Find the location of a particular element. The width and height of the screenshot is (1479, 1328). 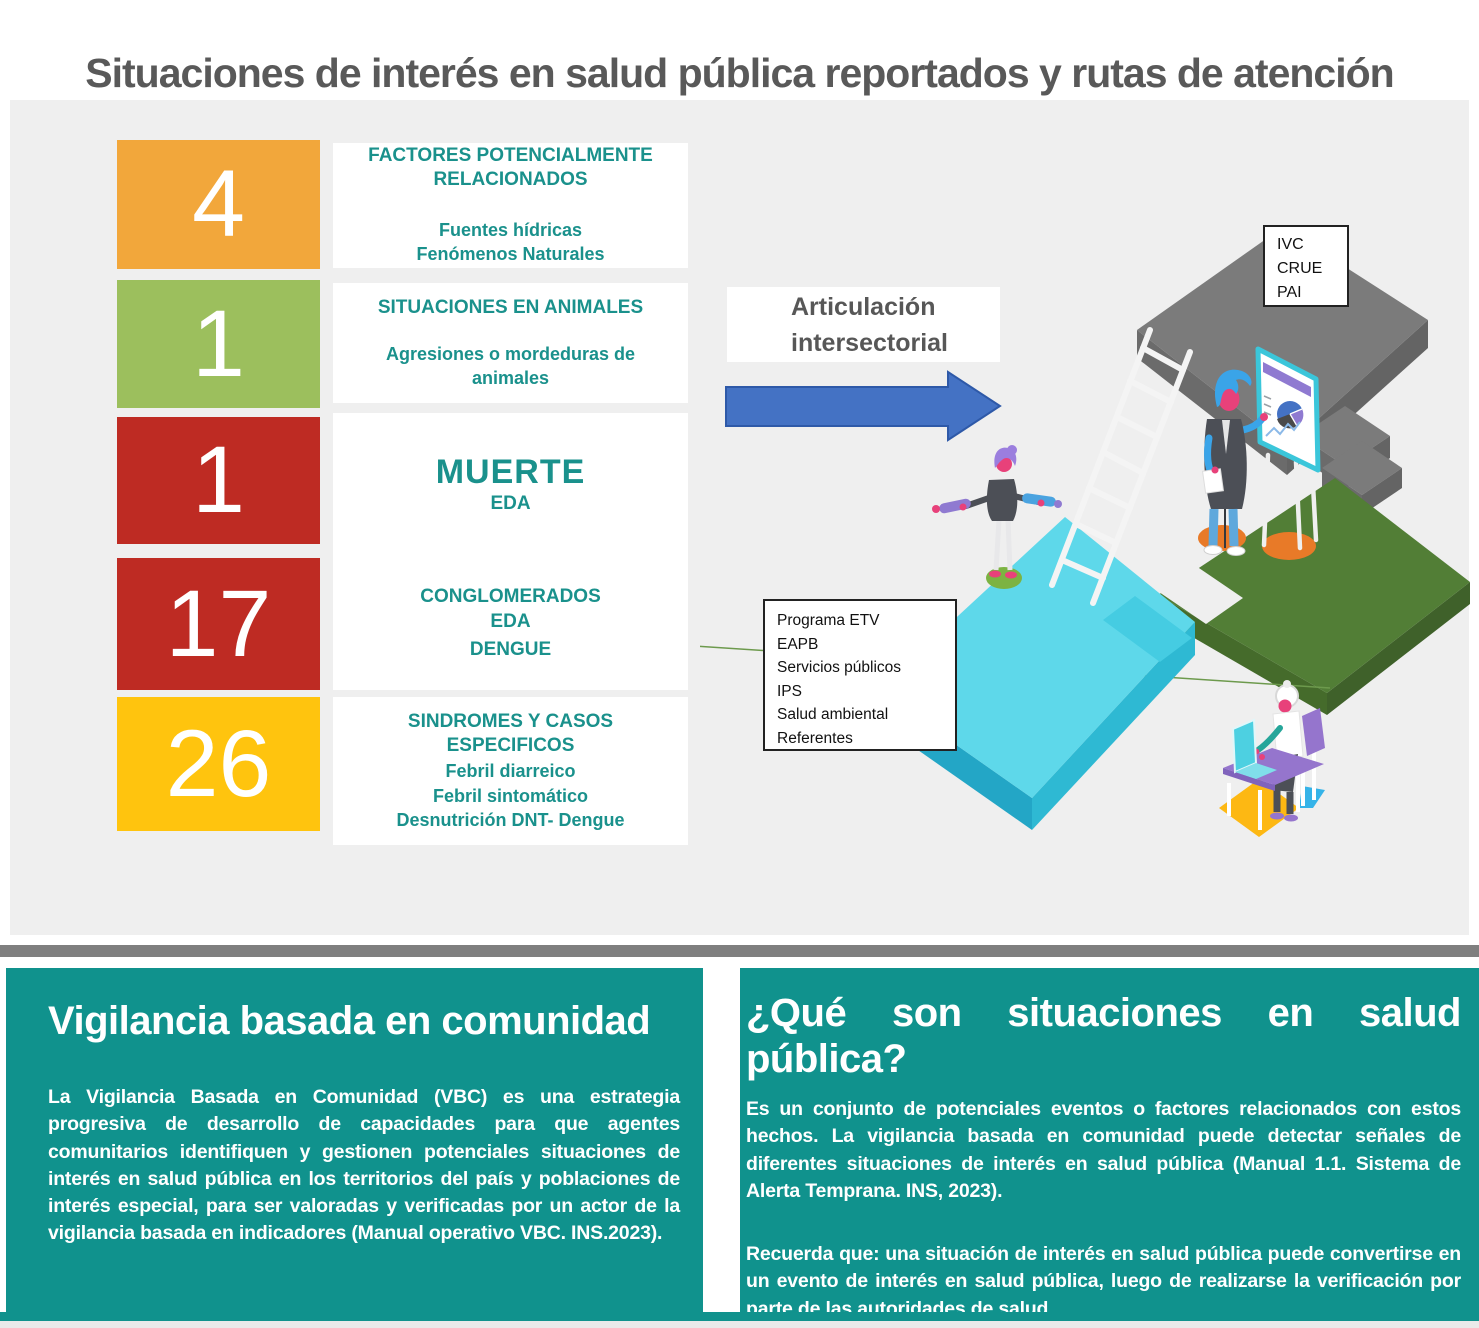

articulacion-label: Articulación intersectorial is located at coordinates (863, 324).